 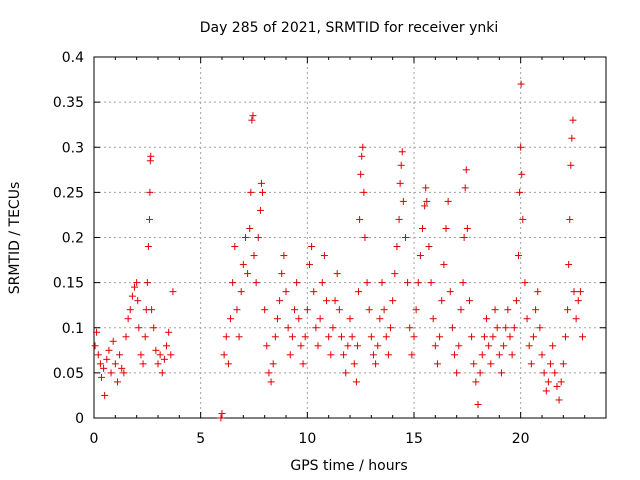 What do you see at coordinates (414, 439) in the screenshot?
I see `x-tick-label: 15` at bounding box center [414, 439].